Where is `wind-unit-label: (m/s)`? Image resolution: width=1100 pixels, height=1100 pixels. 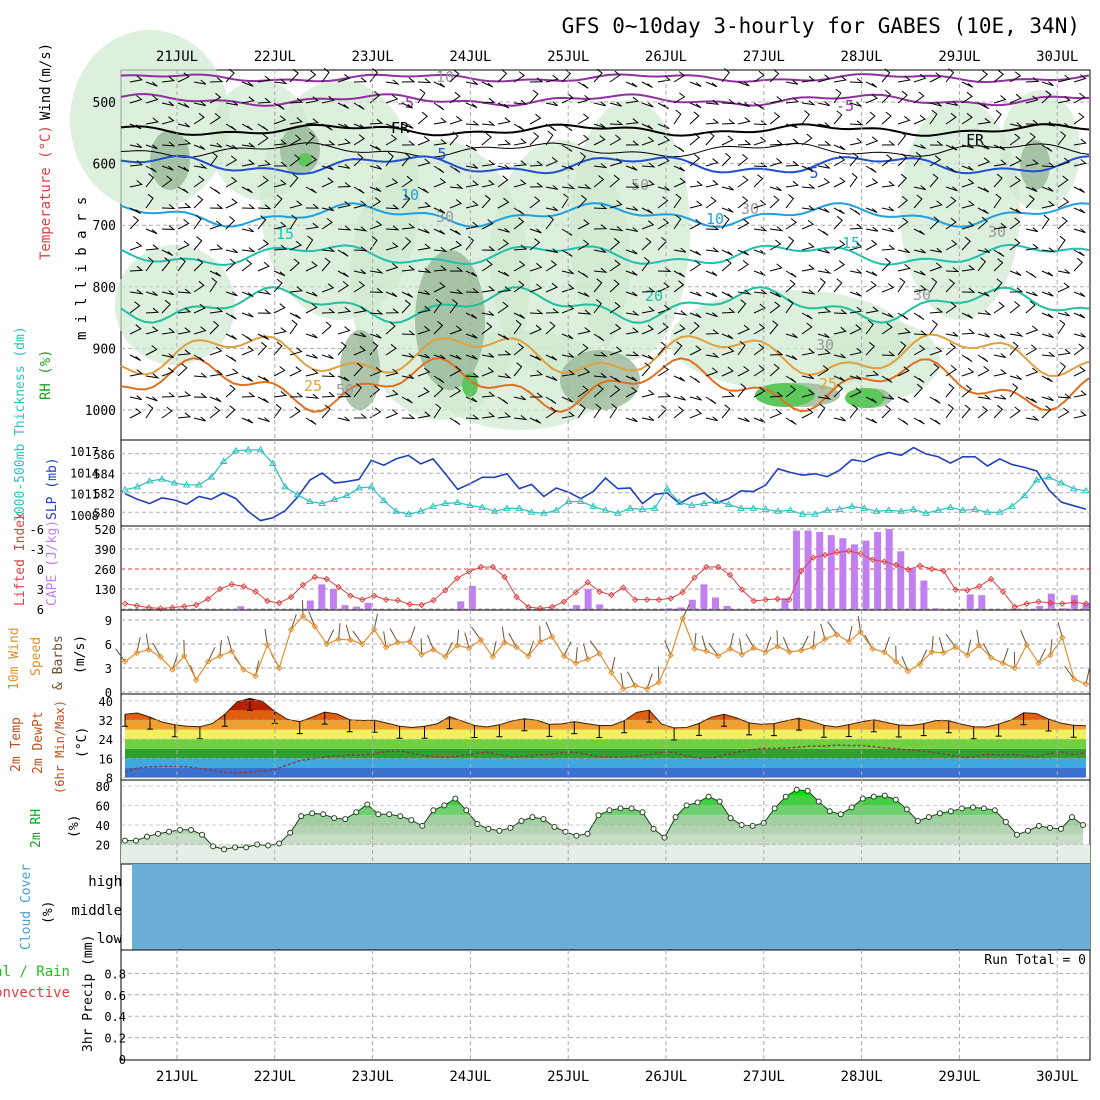
wind-unit-label: (m/s) is located at coordinates (46, 64).